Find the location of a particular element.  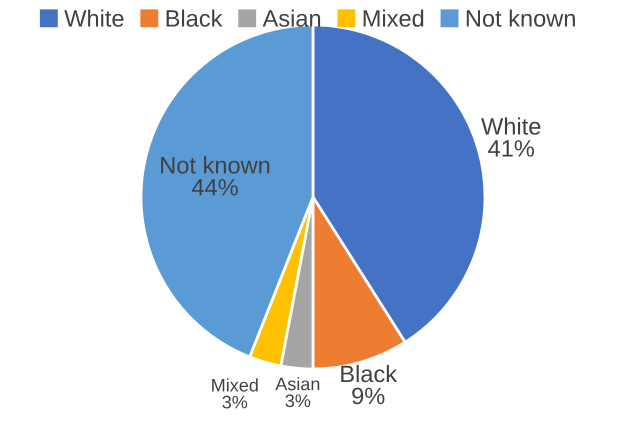

slice-label: Black is located at coordinates (369, 373).